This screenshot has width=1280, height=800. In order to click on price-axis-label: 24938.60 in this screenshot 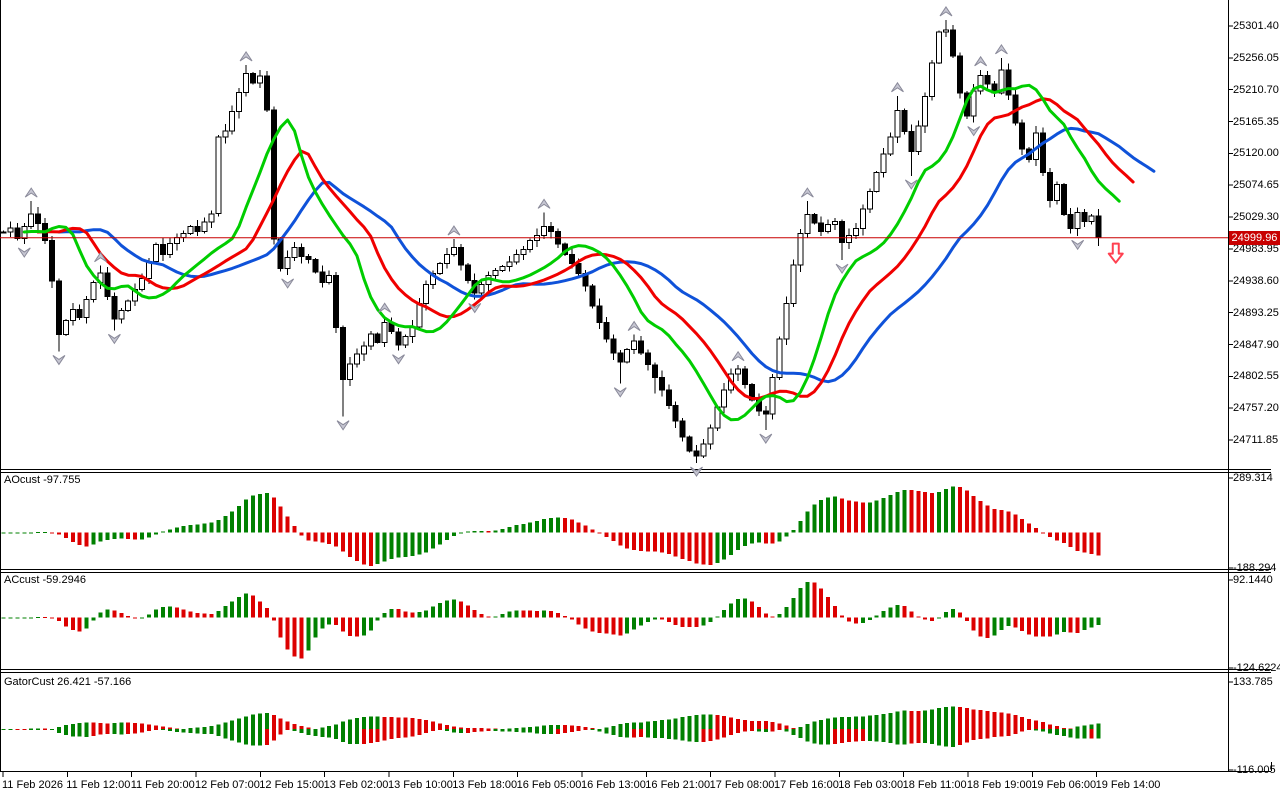, I will do `click(1256, 280)`.